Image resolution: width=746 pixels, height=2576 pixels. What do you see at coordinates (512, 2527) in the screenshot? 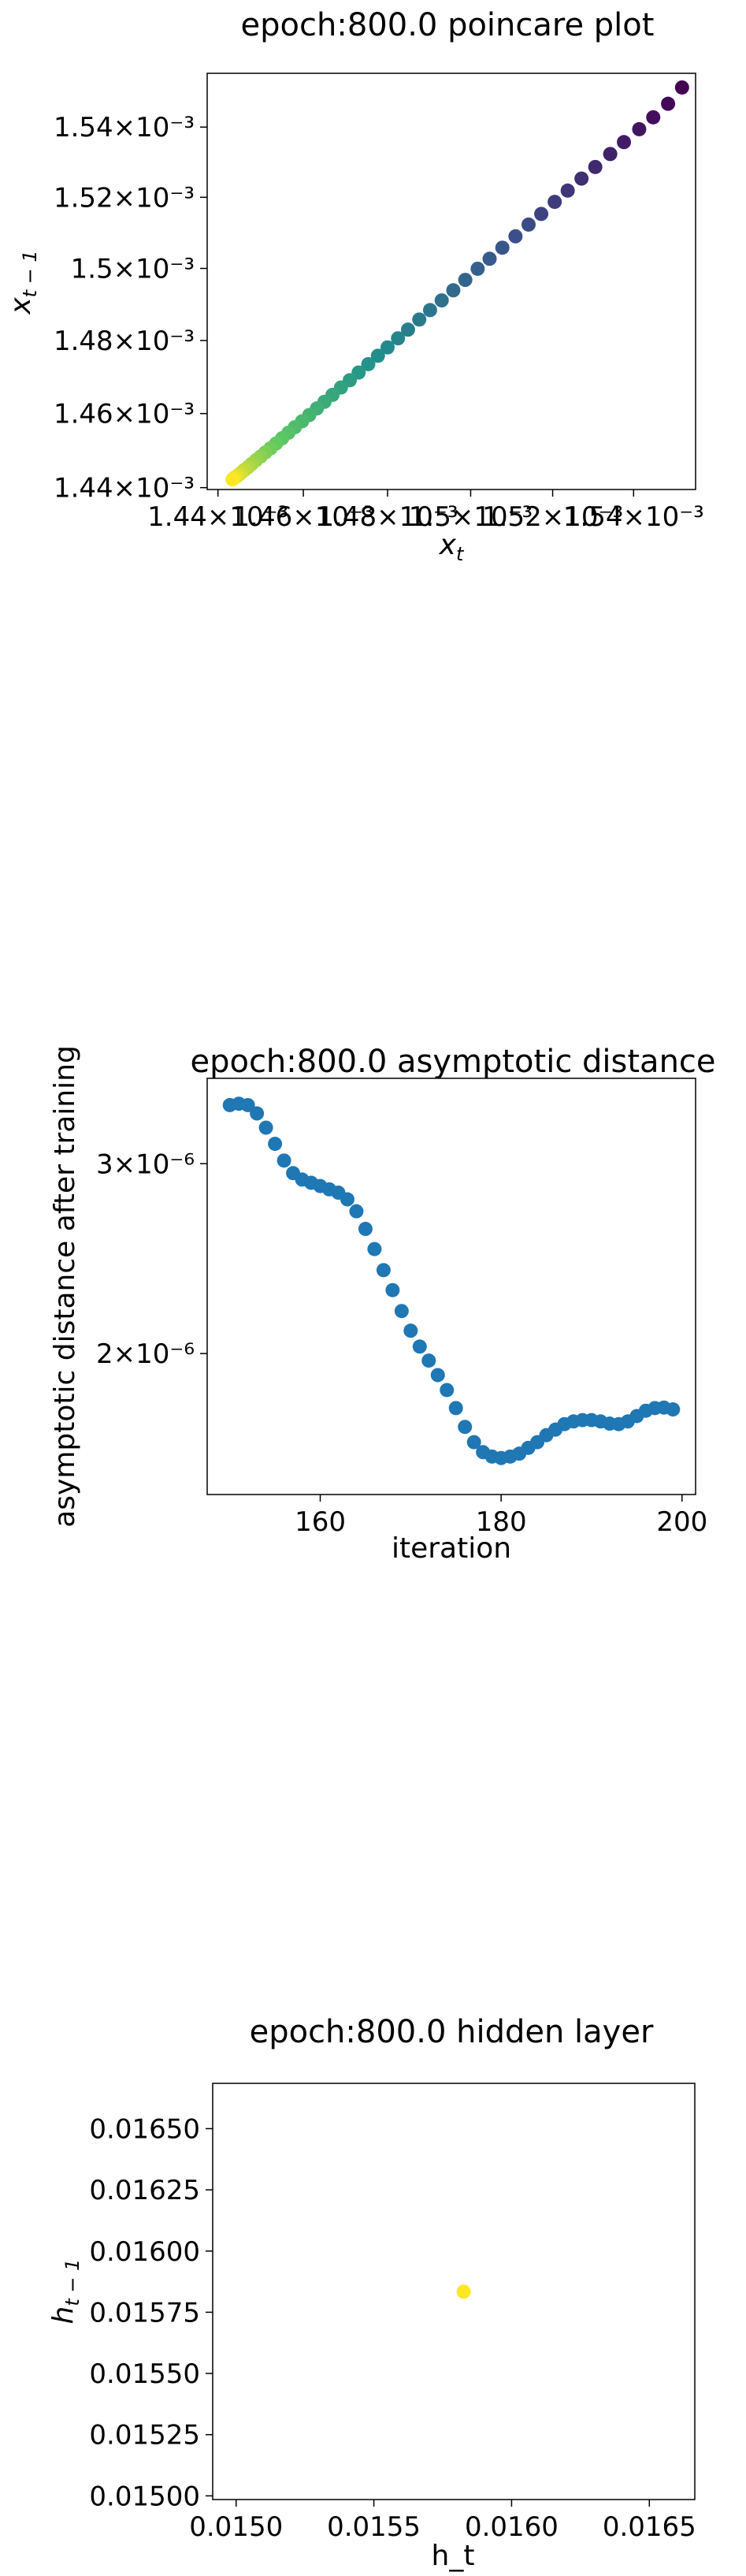
I see `hidden-layer-x-tick-label: 0.0160` at bounding box center [512, 2527].